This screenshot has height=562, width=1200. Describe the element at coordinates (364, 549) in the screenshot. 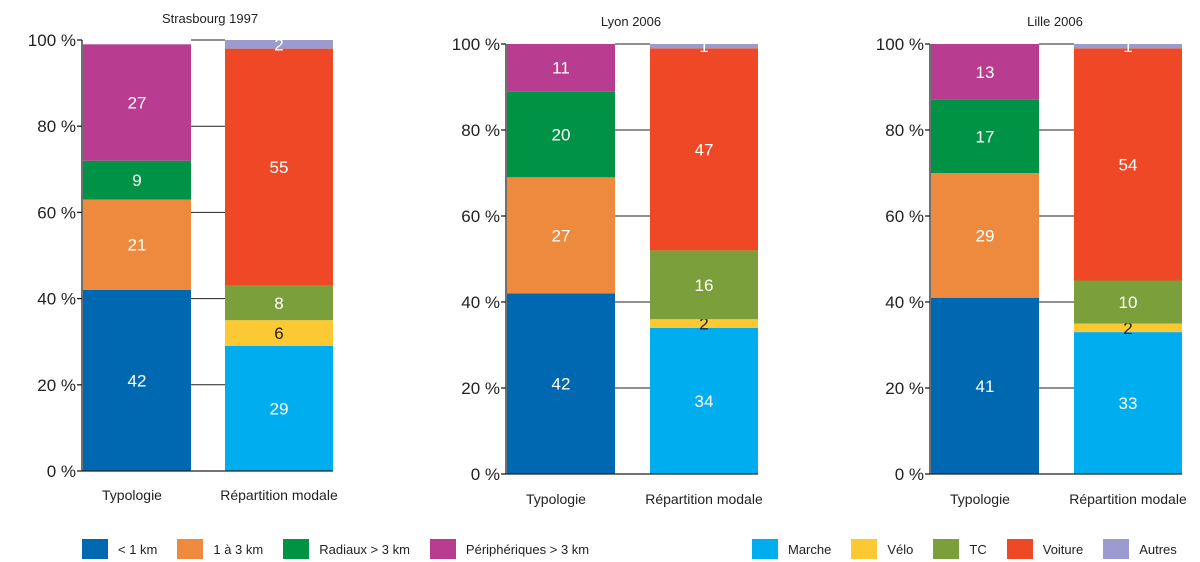

I see `legend-label: Radiaux > 3 km` at that location.